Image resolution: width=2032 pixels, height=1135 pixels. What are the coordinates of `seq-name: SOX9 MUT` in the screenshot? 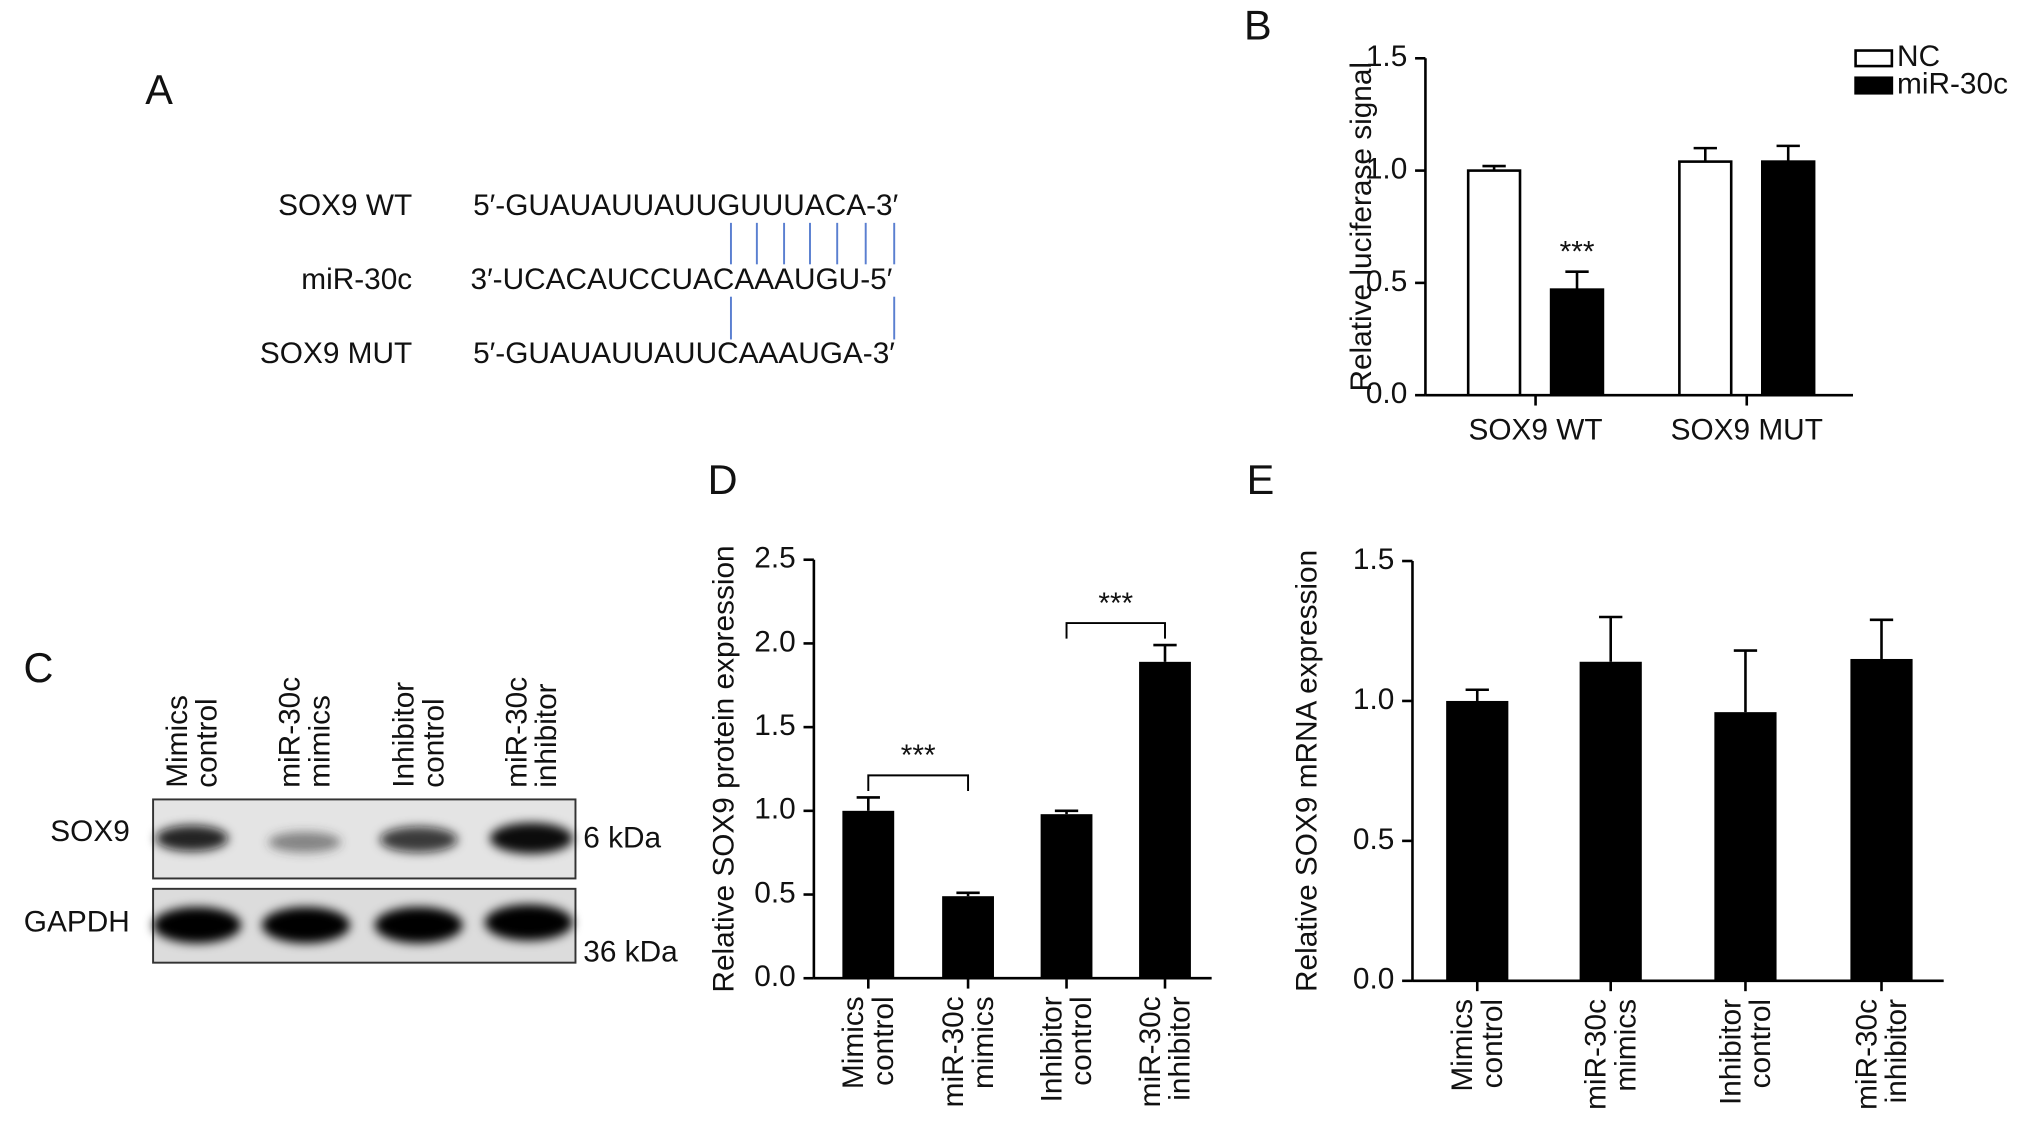 It's located at (336, 353).